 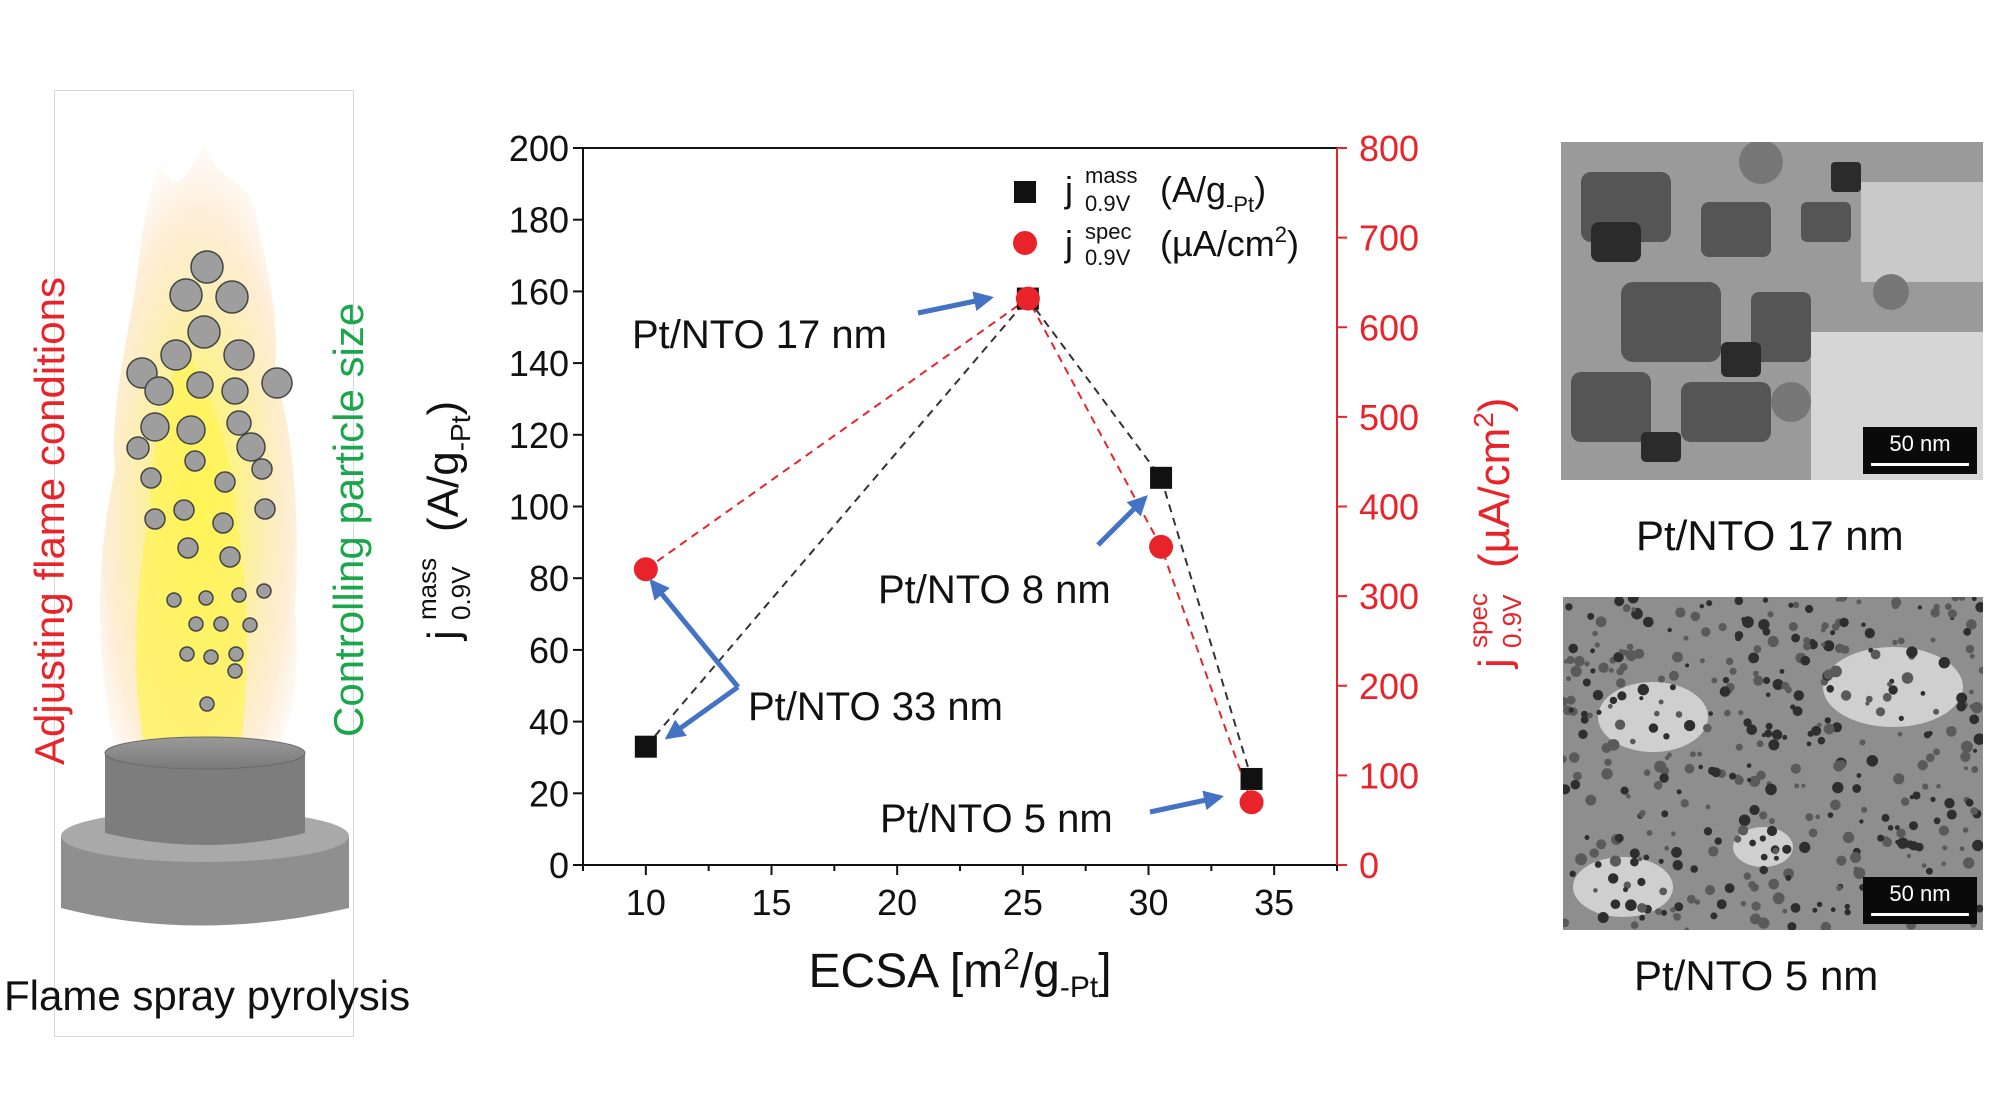 I want to click on svg-text: (µA/cm2), so click(x=1493, y=483).